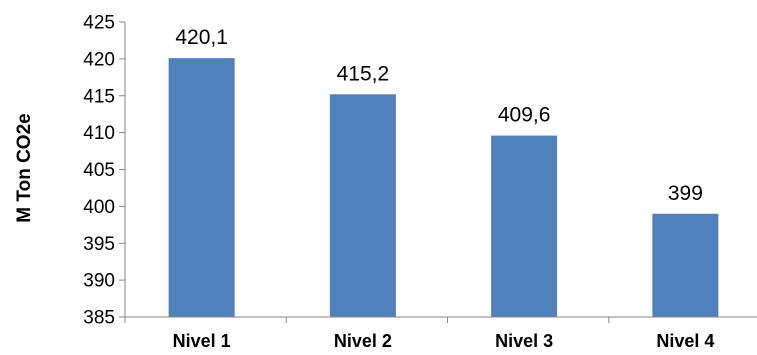  Describe the element at coordinates (99, 133) in the screenshot. I see `y-tick-label: 410` at that location.